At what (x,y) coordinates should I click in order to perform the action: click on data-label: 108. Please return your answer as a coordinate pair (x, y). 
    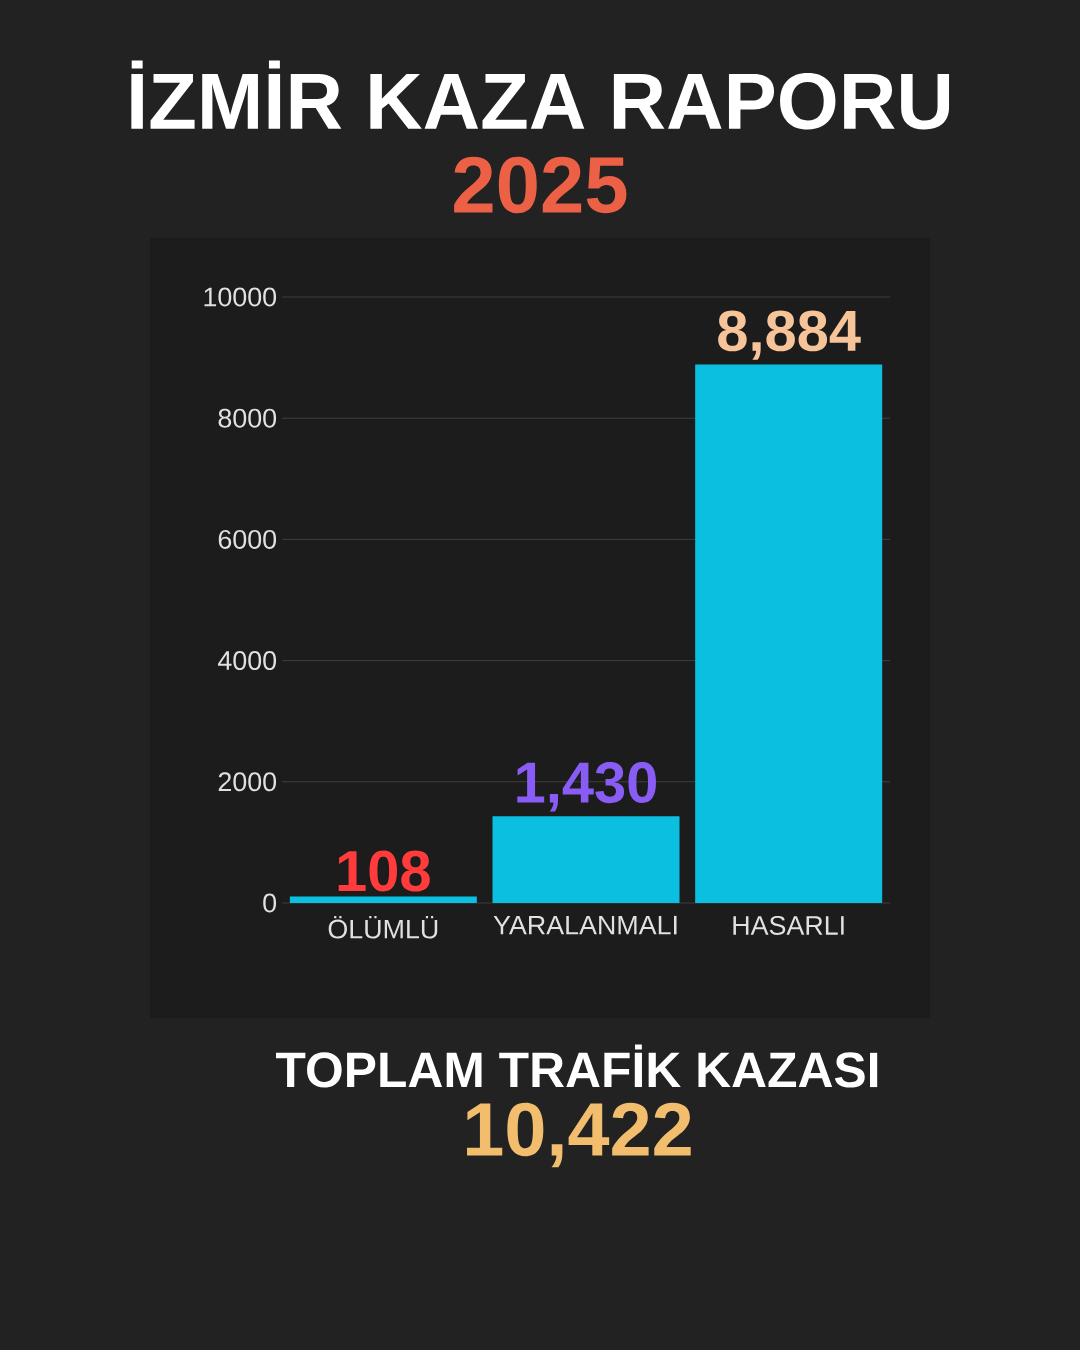
    Looking at the image, I should click on (384, 871).